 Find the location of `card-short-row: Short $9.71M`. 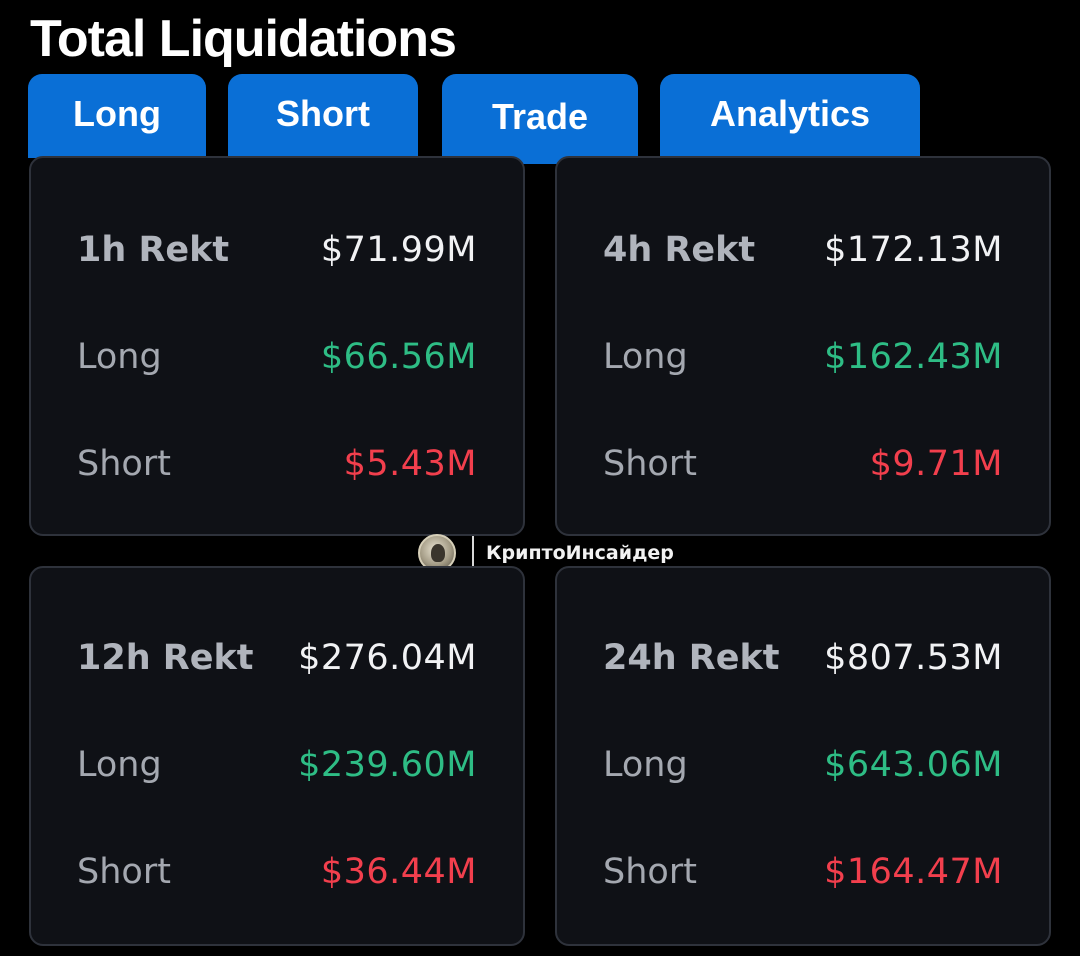

card-short-row: Short $9.71M is located at coordinates (803, 464).